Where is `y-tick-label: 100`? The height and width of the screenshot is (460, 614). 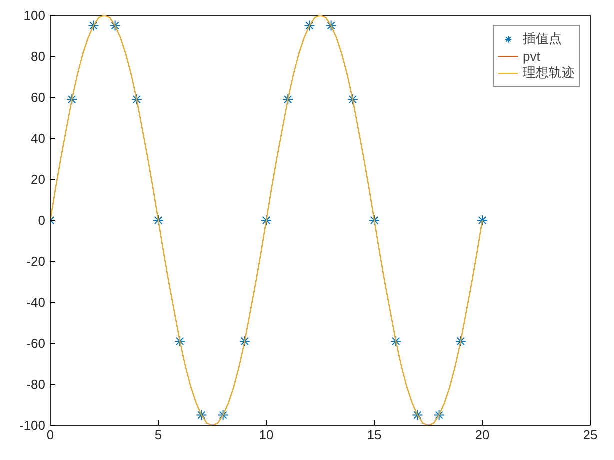
y-tick-label: 100 is located at coordinates (35, 15).